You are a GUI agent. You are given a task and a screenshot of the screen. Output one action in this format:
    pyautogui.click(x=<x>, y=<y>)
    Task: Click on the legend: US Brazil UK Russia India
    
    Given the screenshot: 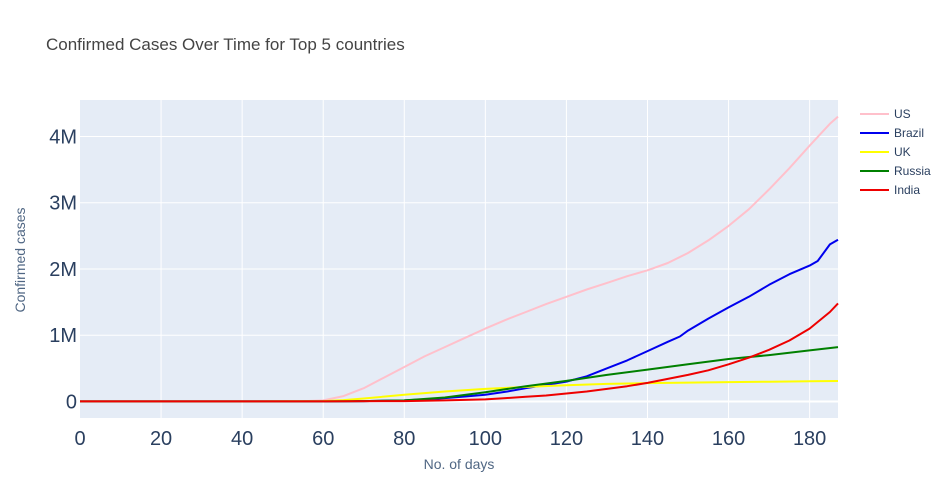 What is the action you would take?
    pyautogui.click(x=895, y=152)
    